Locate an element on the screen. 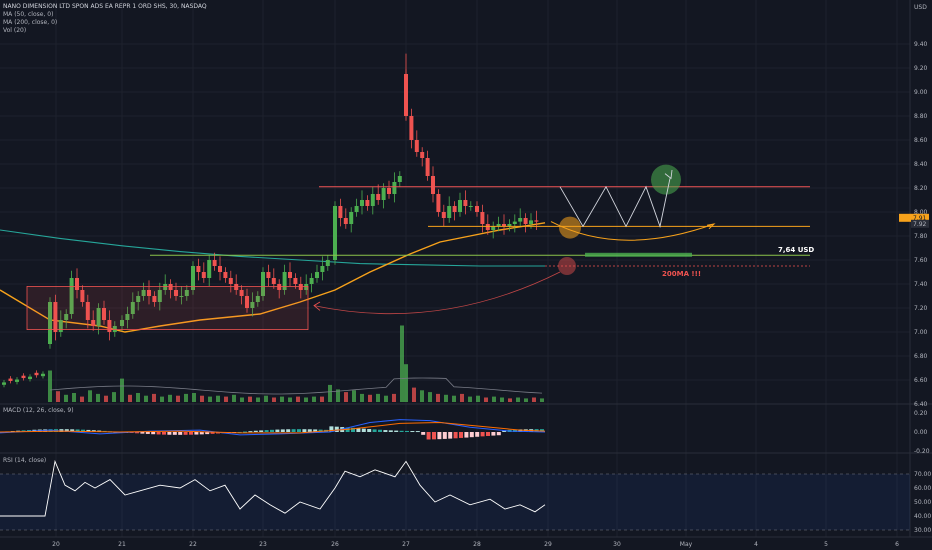 Image resolution: width=932 pixels, height=550 pixels. price-tick-label: 9.00 is located at coordinates (921, 92).